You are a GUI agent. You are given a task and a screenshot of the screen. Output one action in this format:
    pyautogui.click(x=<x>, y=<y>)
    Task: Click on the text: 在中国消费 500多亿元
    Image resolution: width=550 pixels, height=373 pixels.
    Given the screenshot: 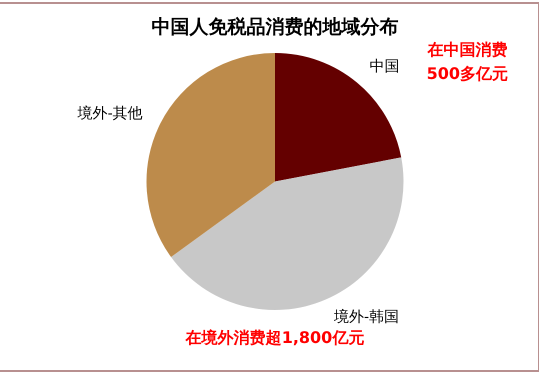 What is the action you would take?
    pyautogui.click(x=467, y=62)
    